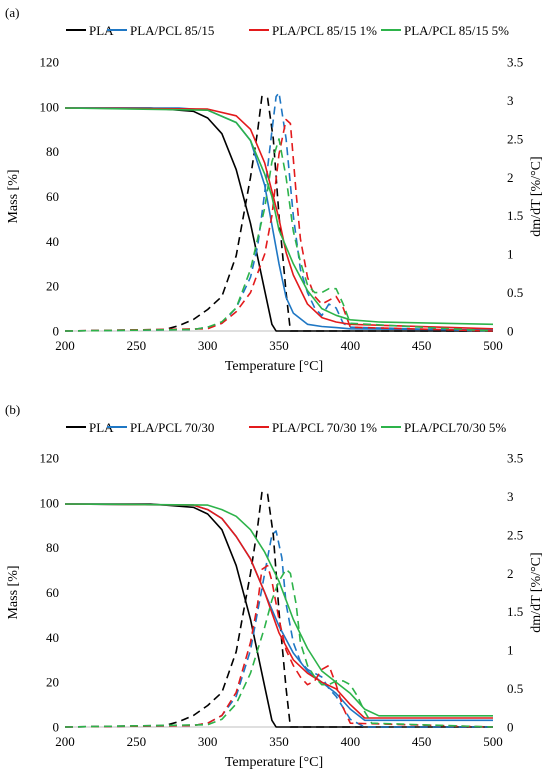 The height and width of the screenshot is (782, 550). What do you see at coordinates (455, 427) in the screenshot?
I see `legend-entry-3: PLA/PCL70/30 5%` at bounding box center [455, 427].